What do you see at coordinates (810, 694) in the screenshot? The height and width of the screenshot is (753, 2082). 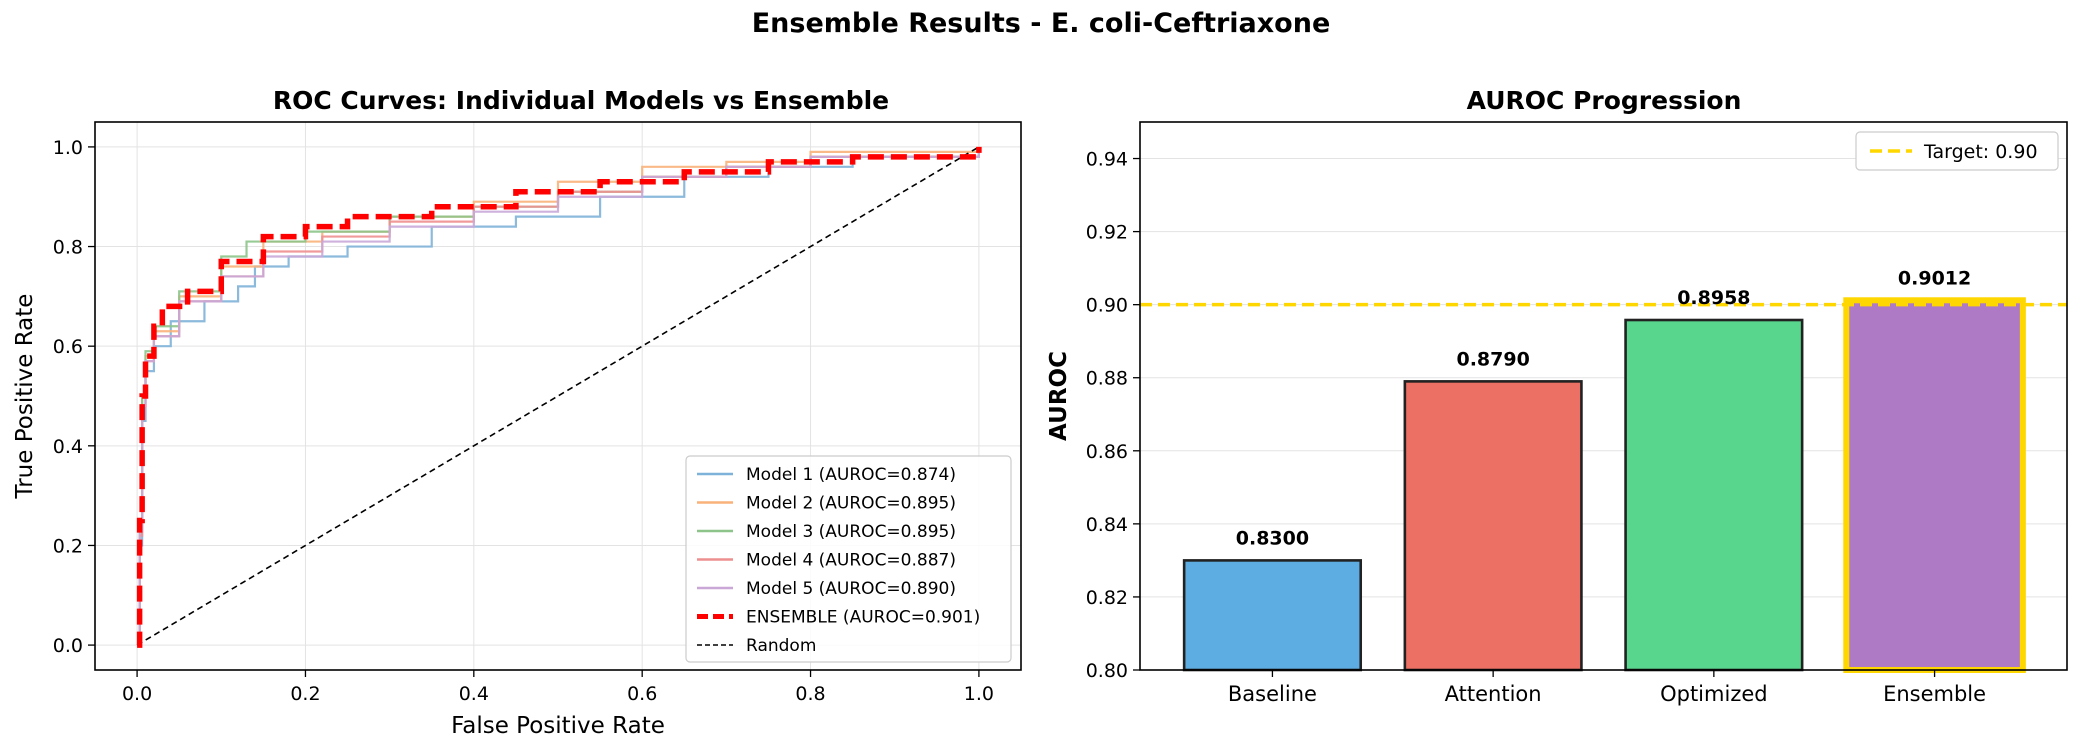 I see `roc-x-tick-label: 0.8` at bounding box center [810, 694].